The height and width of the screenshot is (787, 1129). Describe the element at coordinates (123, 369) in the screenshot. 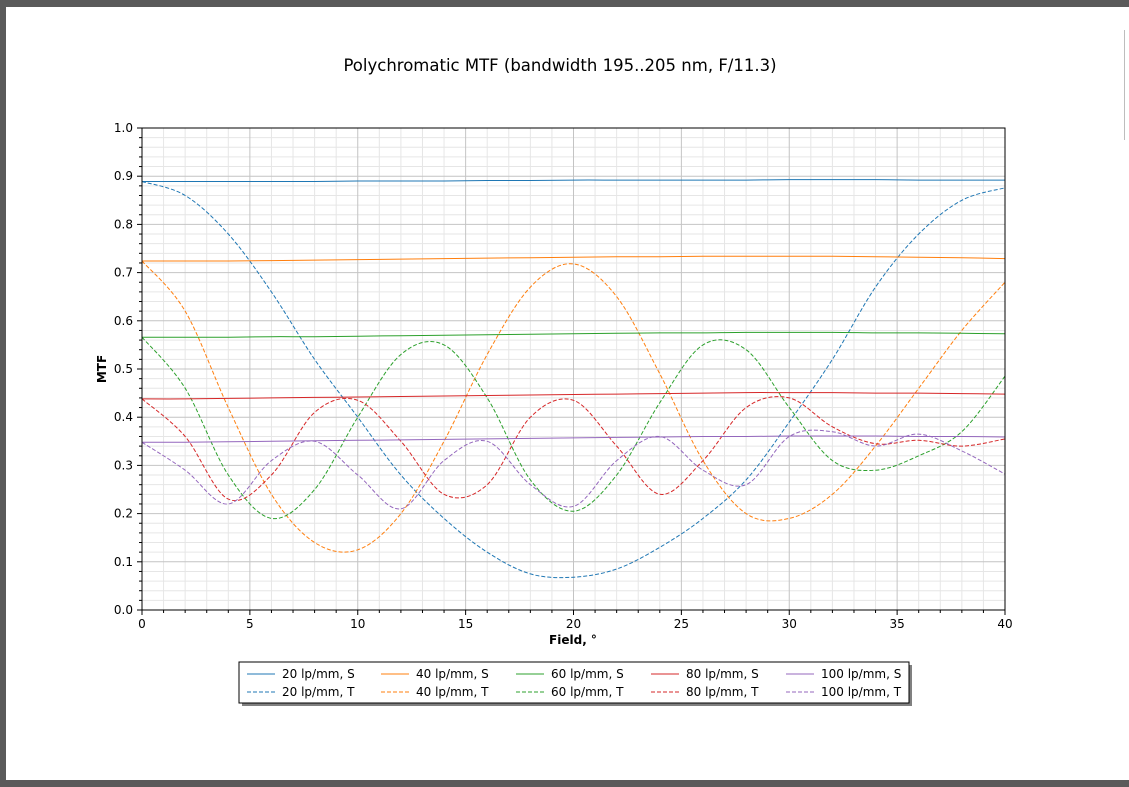

I see `y-tick-label: 0.5` at that location.